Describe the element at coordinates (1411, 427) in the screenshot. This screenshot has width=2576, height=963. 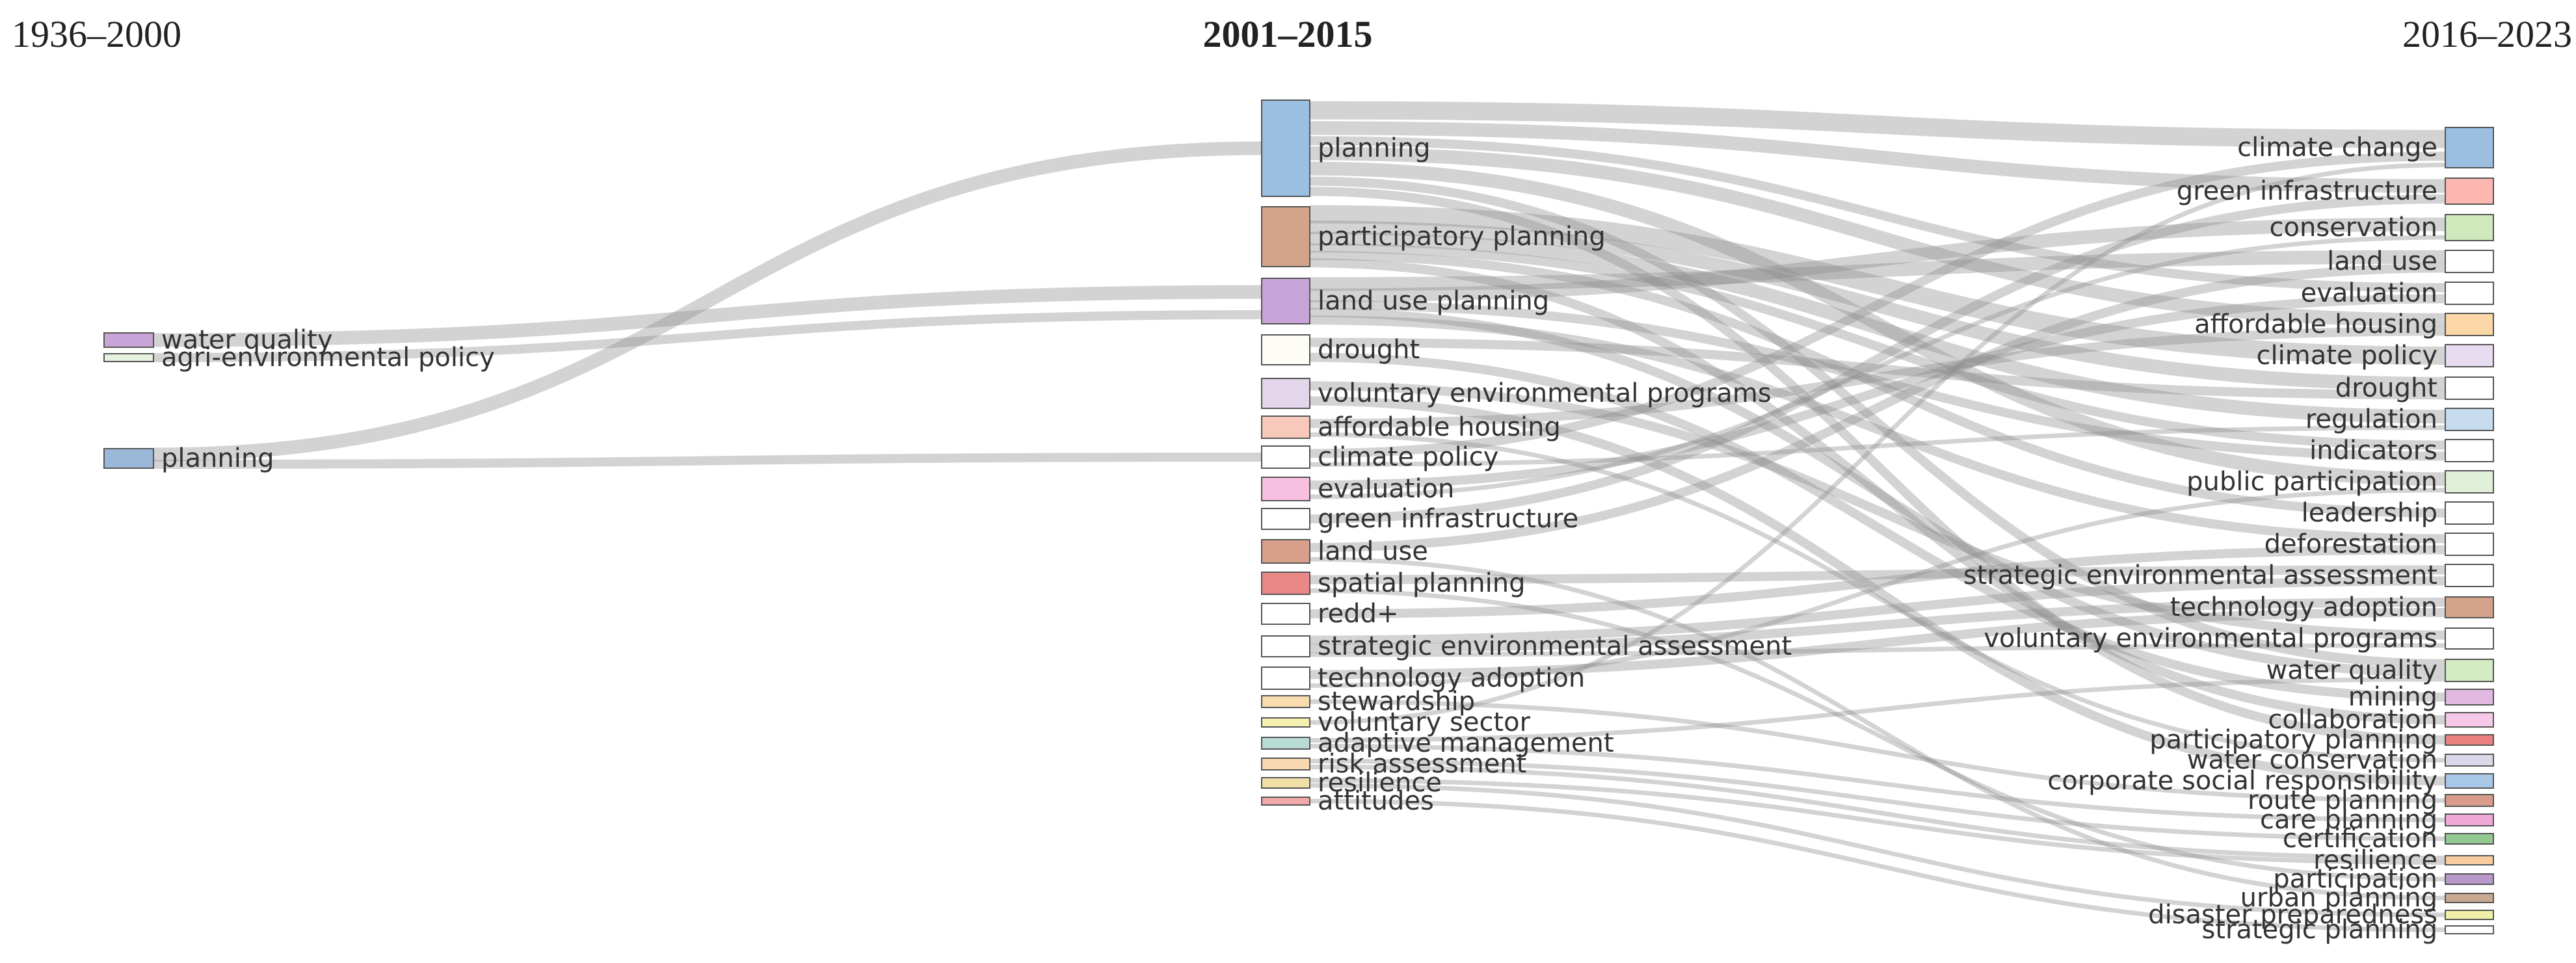
I see `node-middle-affordable-housing: affordable housing` at that location.